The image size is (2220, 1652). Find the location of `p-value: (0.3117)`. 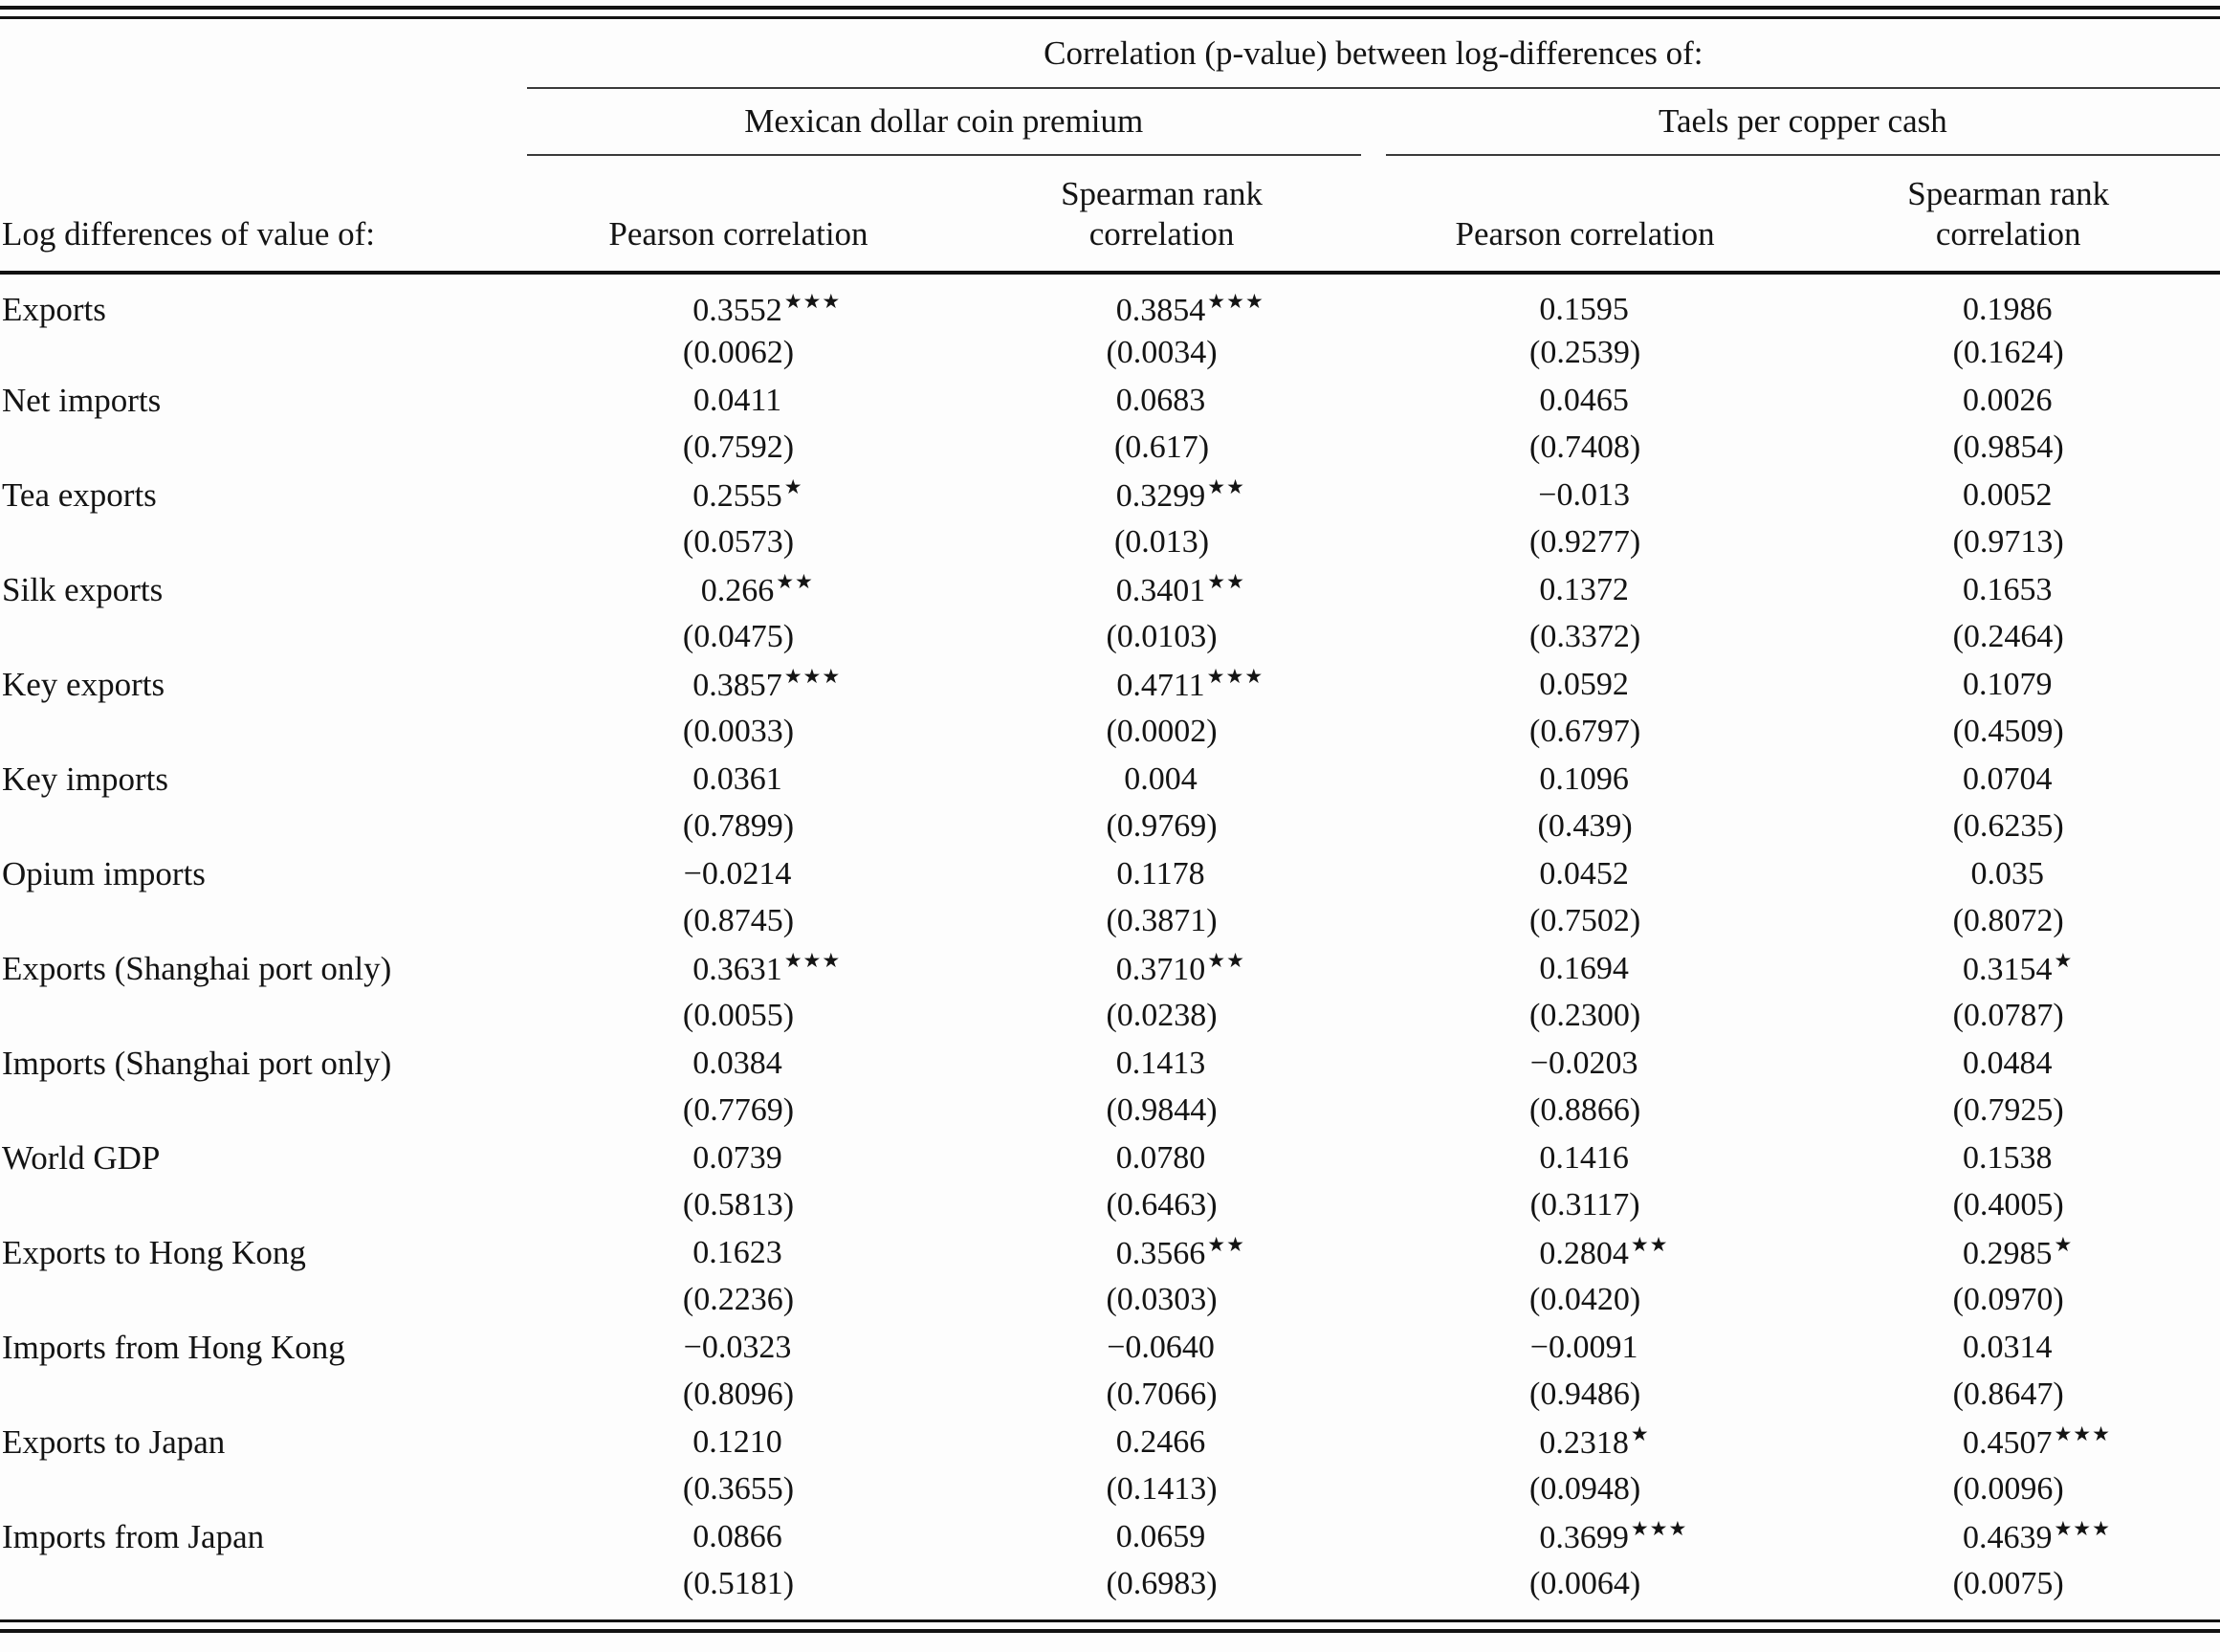

p-value: (0.3117) is located at coordinates (1584, 1204).